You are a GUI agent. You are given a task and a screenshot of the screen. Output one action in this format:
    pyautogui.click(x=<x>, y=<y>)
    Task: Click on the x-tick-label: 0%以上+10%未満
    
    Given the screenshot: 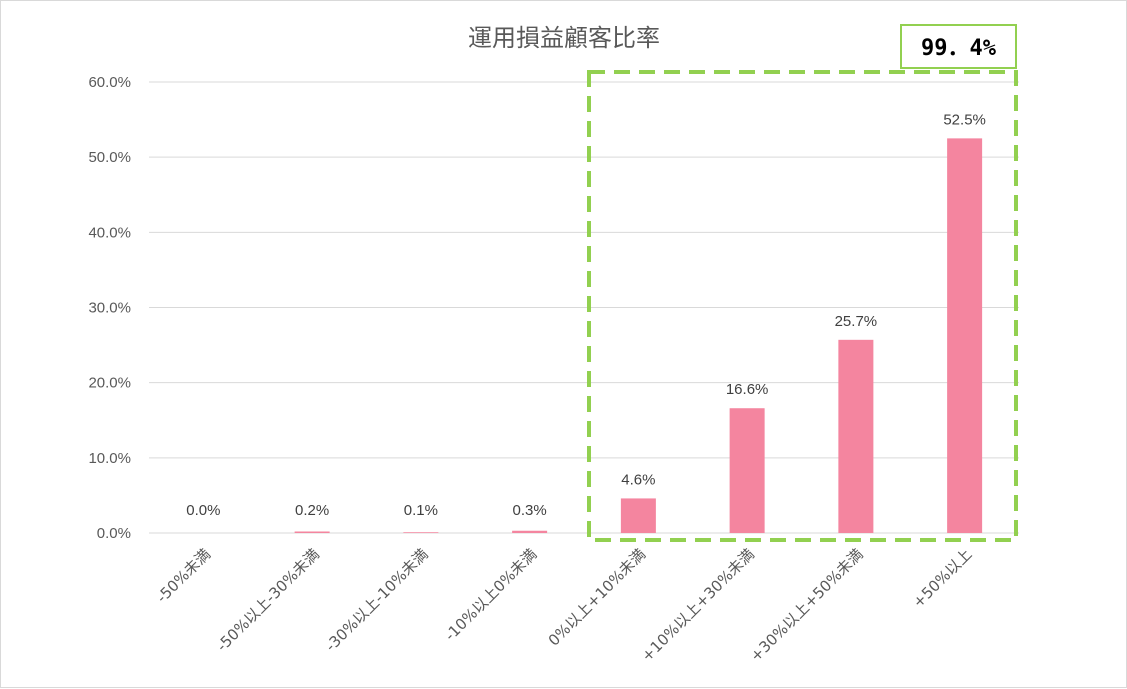 What is the action you would take?
    pyautogui.click(x=597, y=597)
    